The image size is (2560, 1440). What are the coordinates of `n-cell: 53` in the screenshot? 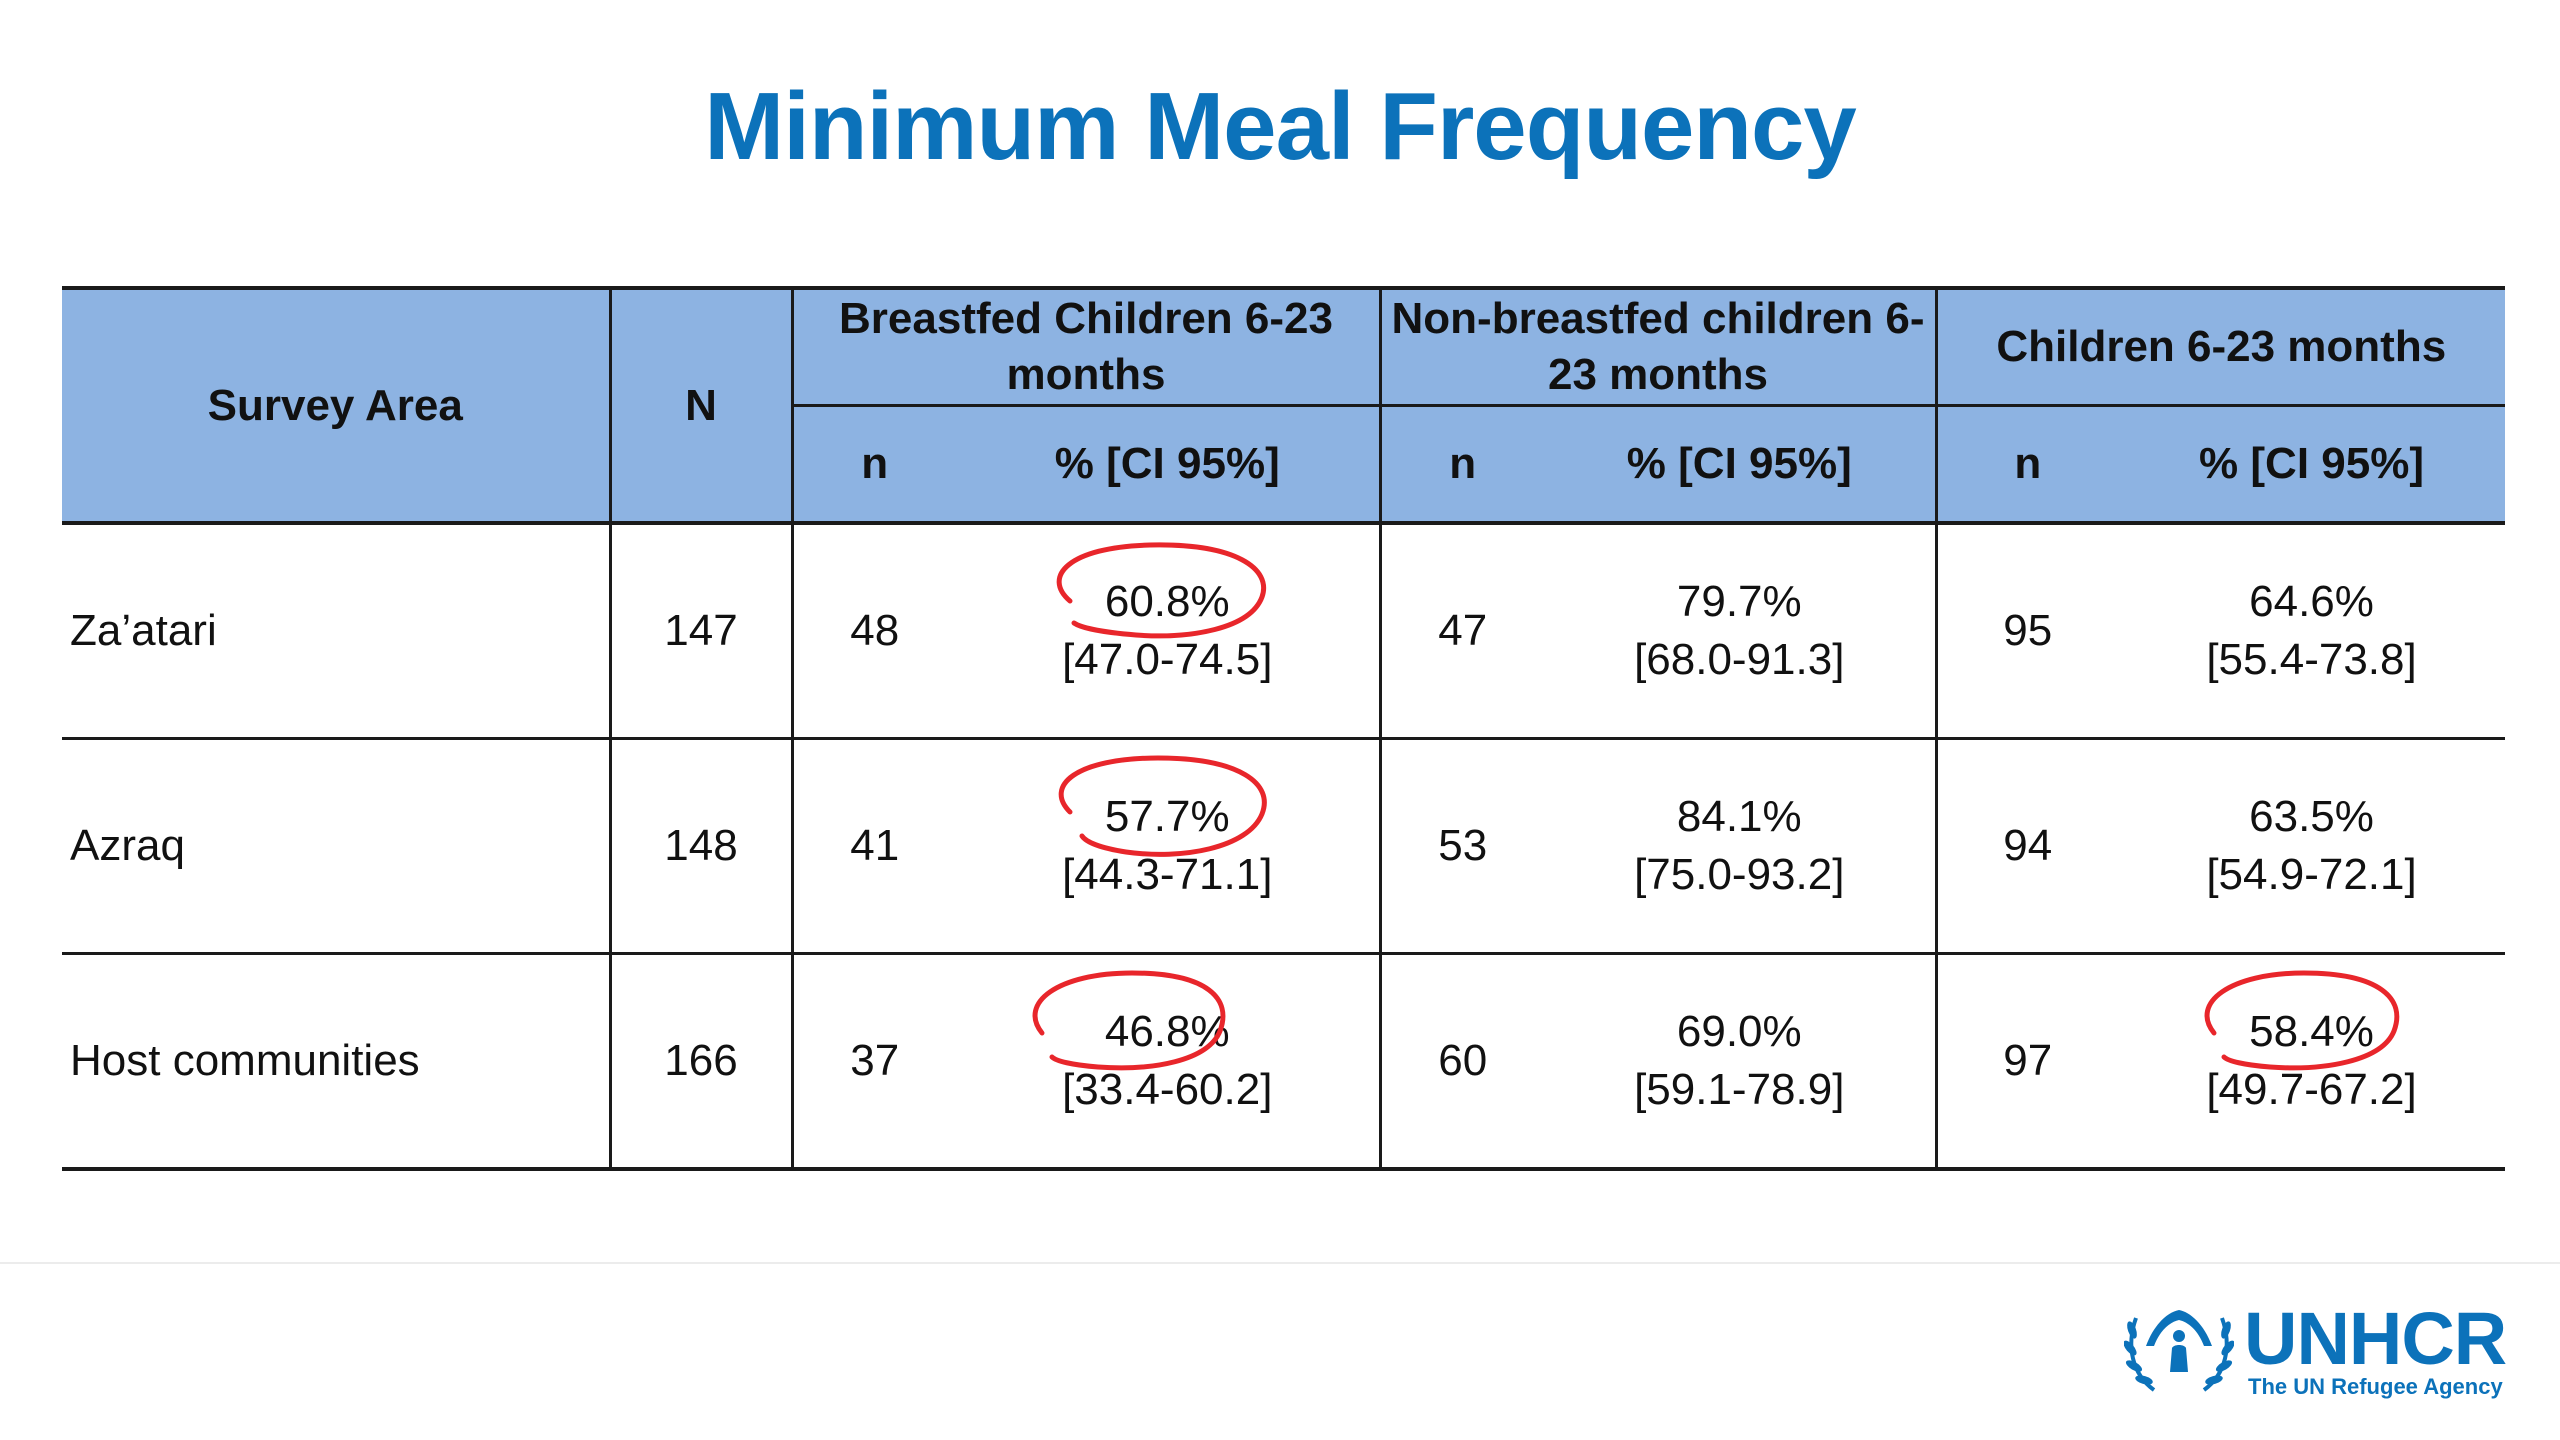 It's located at (1462, 846).